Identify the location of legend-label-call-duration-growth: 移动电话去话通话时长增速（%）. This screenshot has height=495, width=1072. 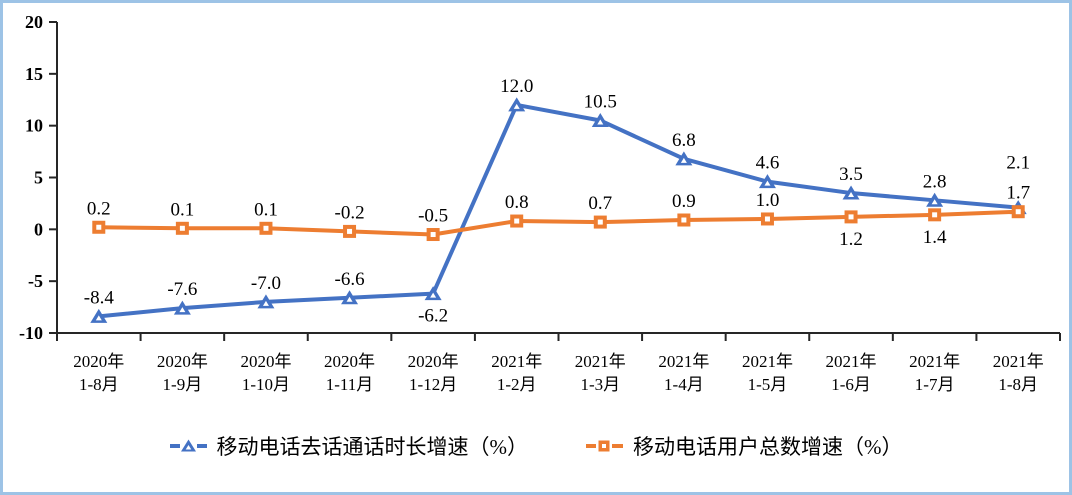
(372, 447).